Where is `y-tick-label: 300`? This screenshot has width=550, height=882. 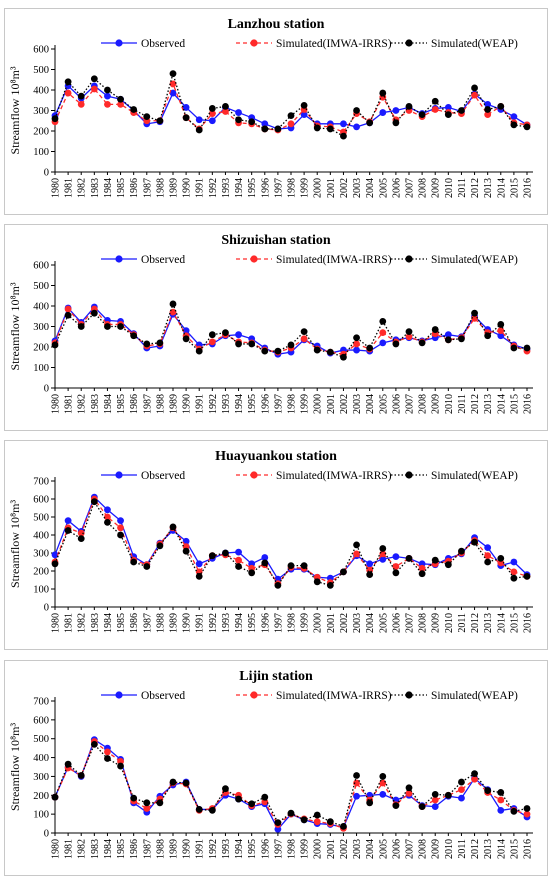 y-tick-label: 300 is located at coordinates (41, 777).